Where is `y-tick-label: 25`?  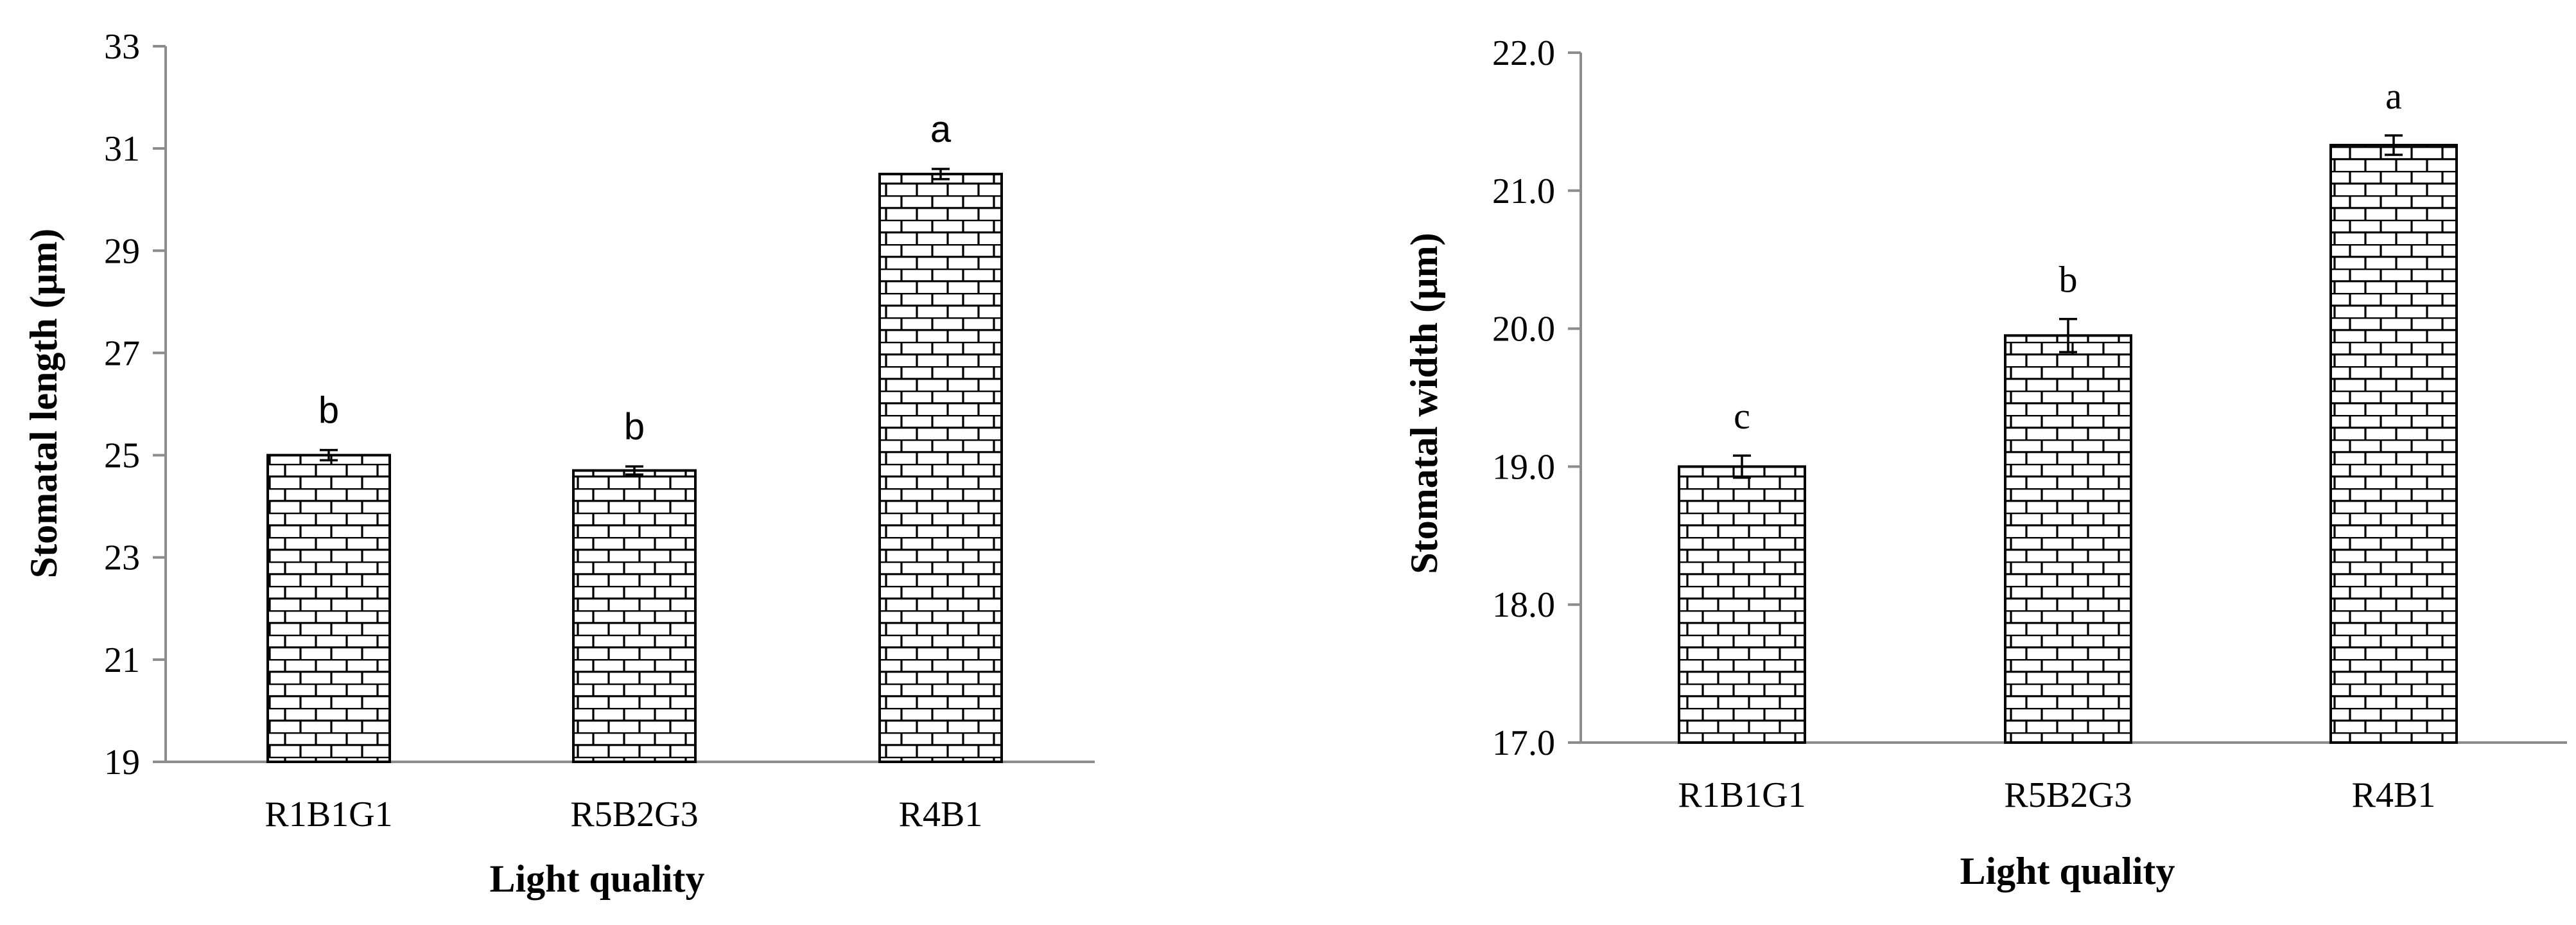 y-tick-label: 25 is located at coordinates (122, 456).